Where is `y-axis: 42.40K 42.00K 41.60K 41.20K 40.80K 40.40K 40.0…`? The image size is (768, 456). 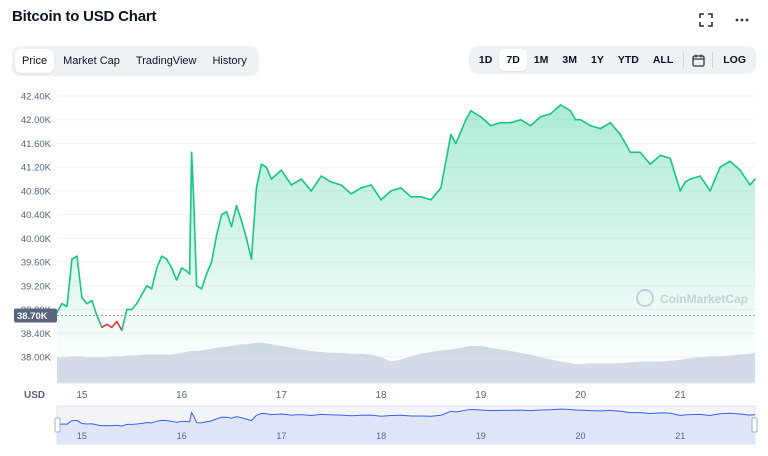 y-axis: 42.40K 42.00K 41.60K 41.20K 40.80K 40.40K 40.0… is located at coordinates (36, 228).